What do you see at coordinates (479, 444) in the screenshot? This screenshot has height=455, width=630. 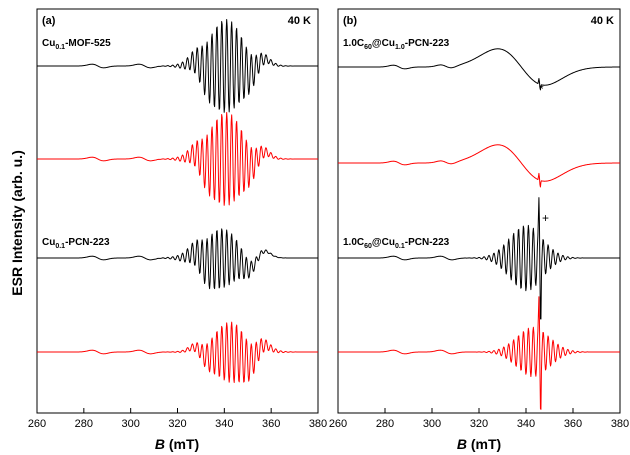 I see `panel-b-x-axis-title: B (mT)` at bounding box center [479, 444].